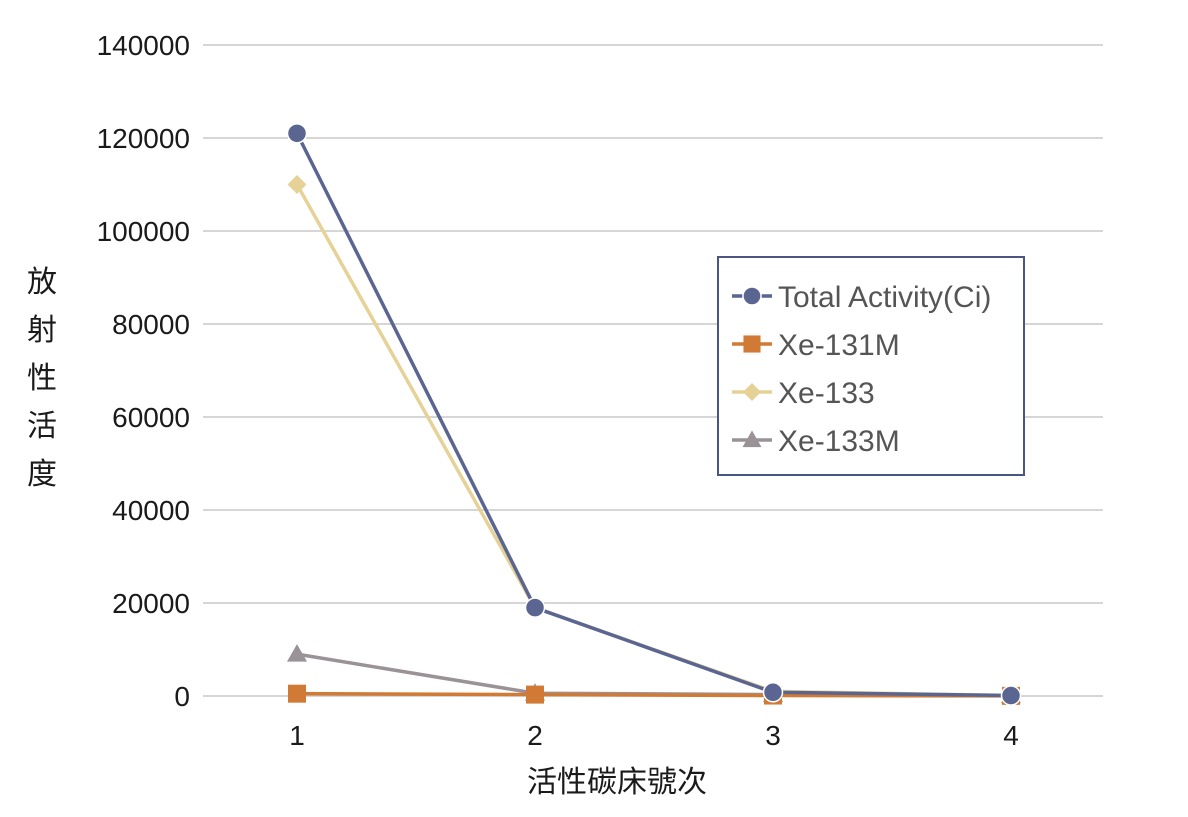 The width and height of the screenshot is (1188, 817). What do you see at coordinates (839, 345) in the screenshot?
I see `legend-label: Xe-131M` at bounding box center [839, 345].